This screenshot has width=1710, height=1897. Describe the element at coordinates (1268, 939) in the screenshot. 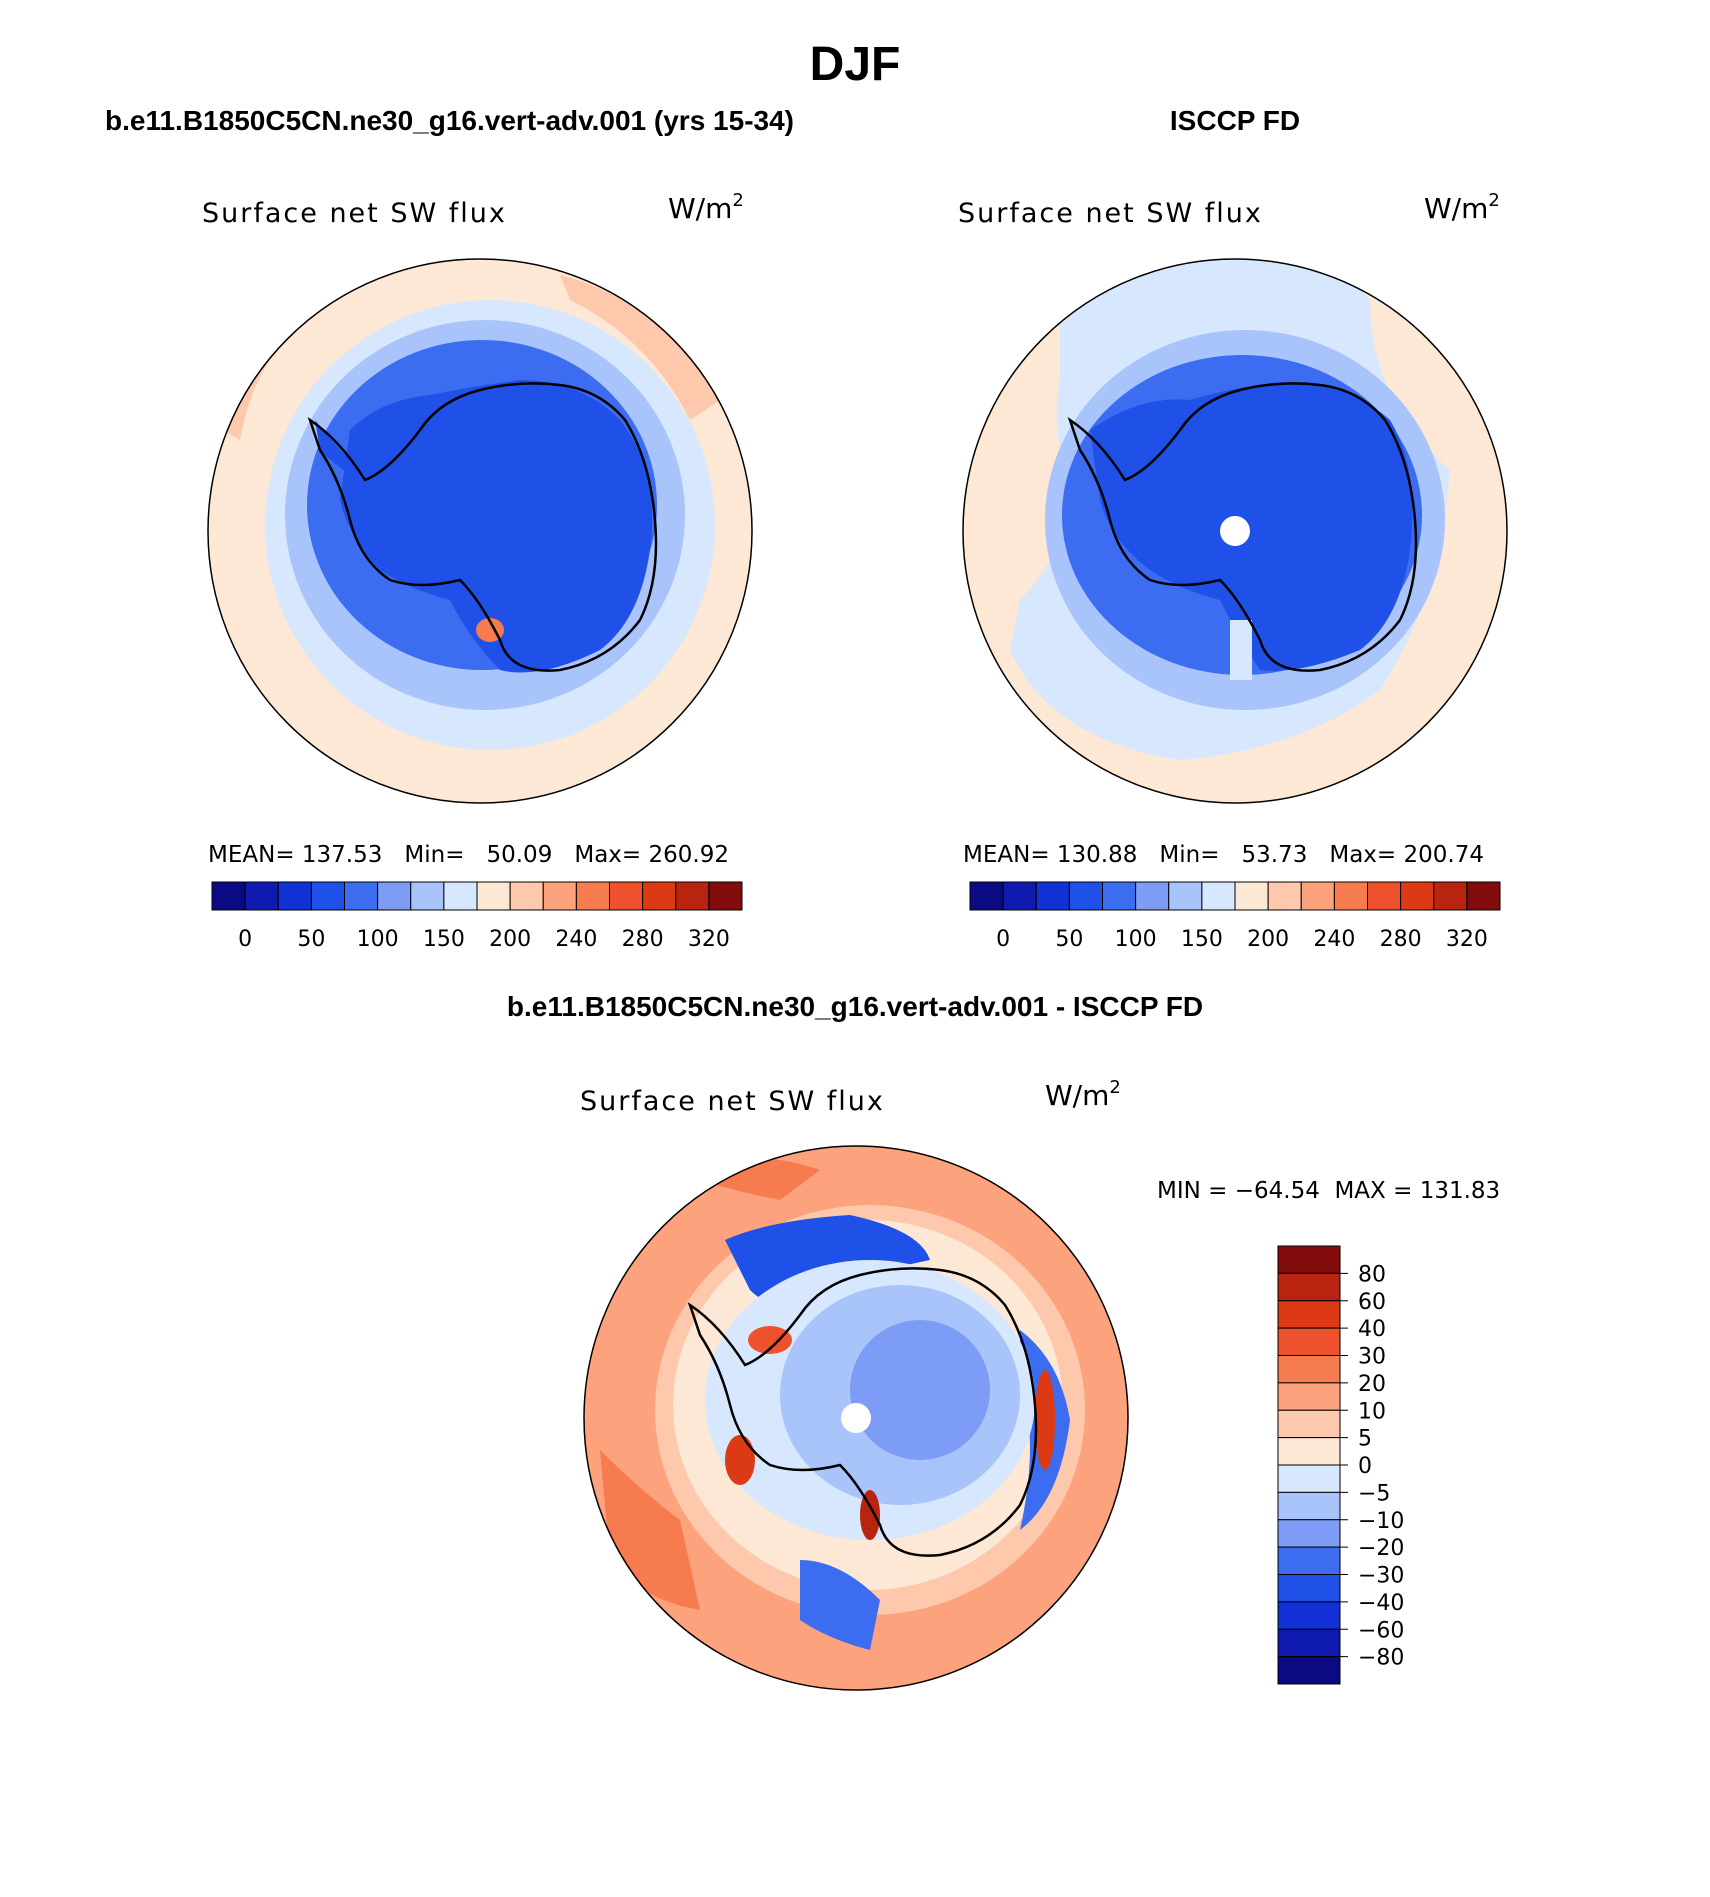

I see `panel-obs-colorbar-tick-label: 200` at that location.